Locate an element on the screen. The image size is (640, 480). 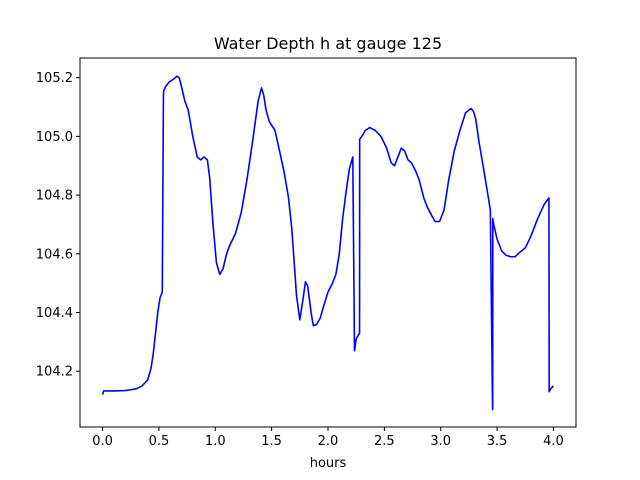
x-axis-ticks: 0.0 0.5 1.0 1.5 2.0 2.5 3.0 3.5 4.0 is located at coordinates (328, 438).